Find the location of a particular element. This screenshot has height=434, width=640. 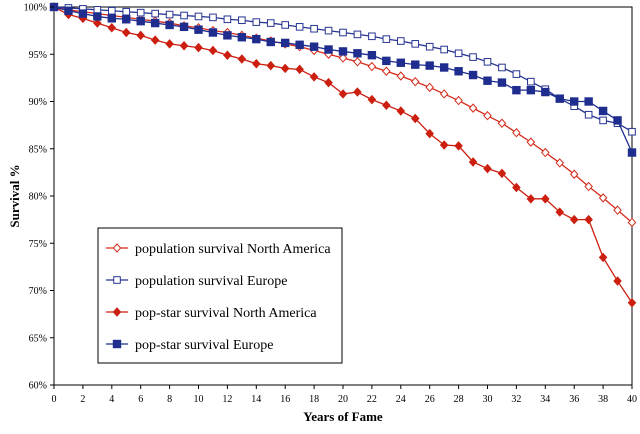

legend-label: population survival North America is located at coordinates (233, 249).